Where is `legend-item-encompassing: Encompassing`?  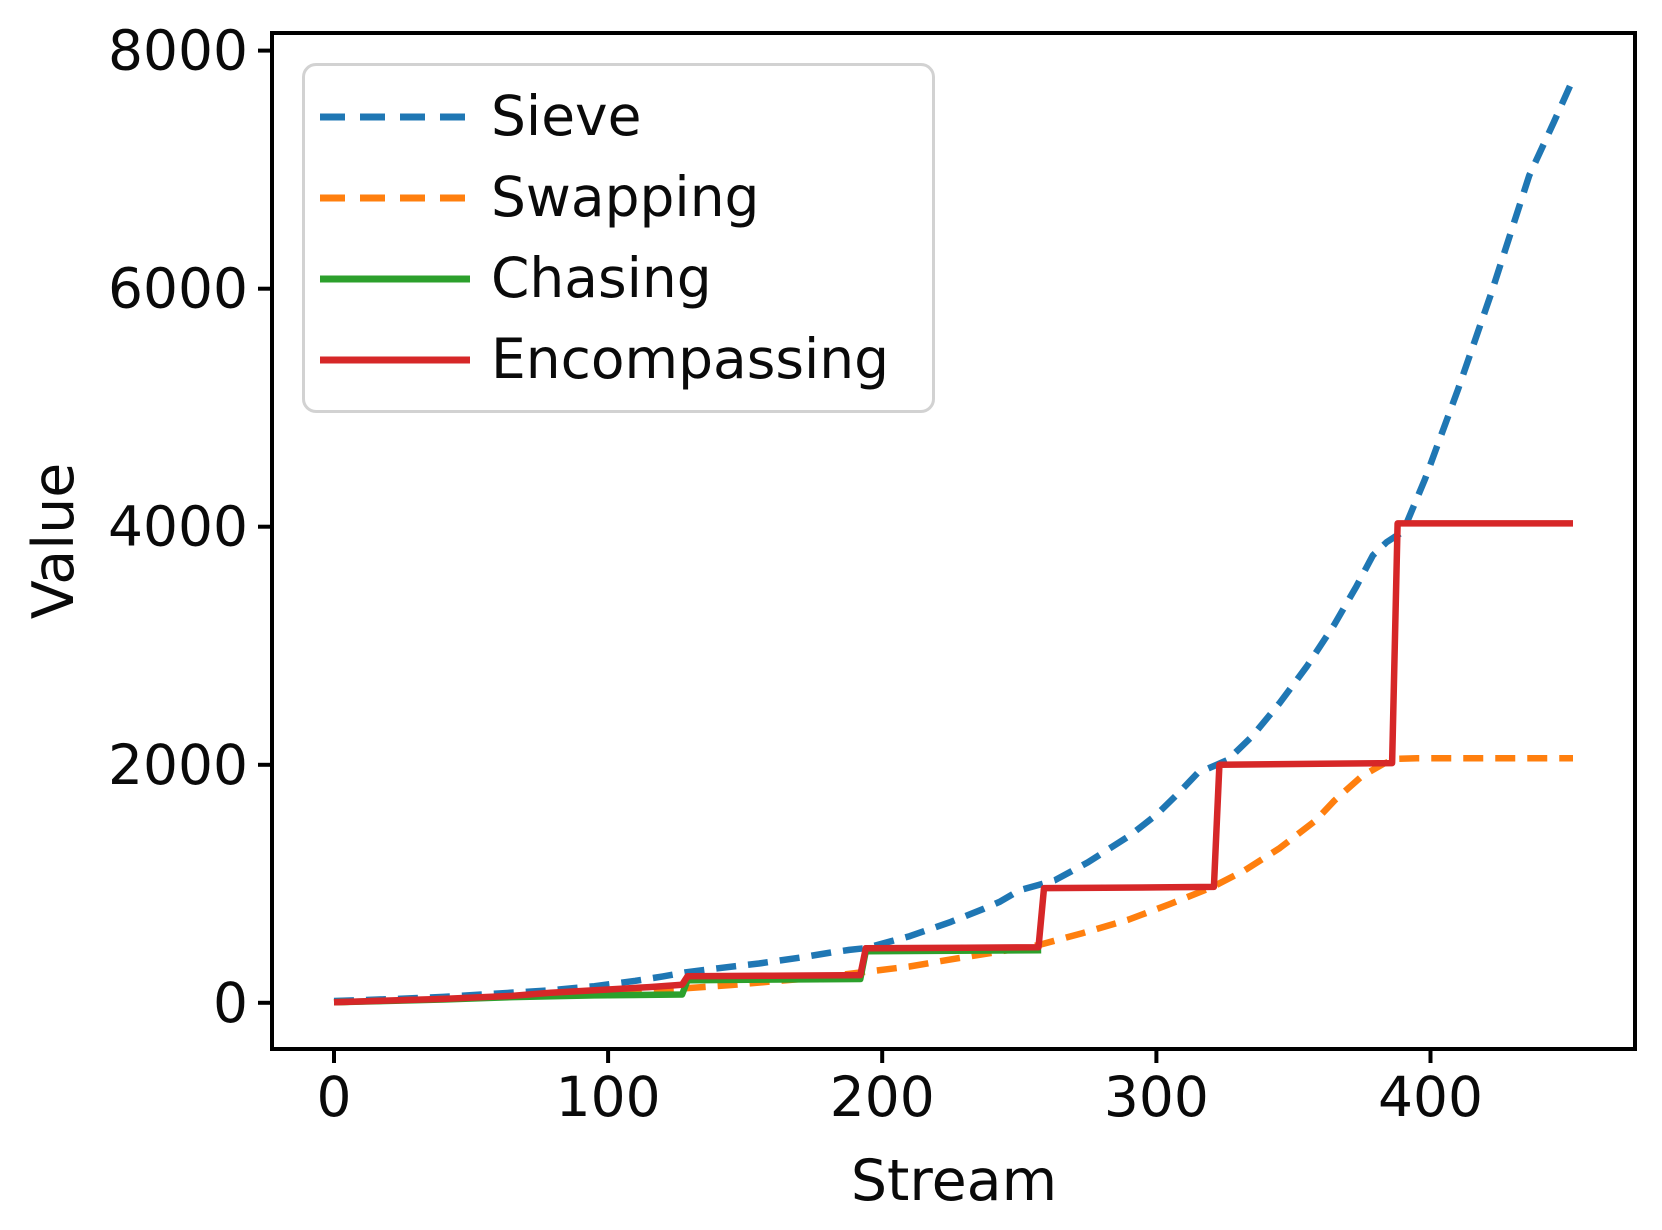
legend-item-encompassing: Encompassing is located at coordinates (625, 360).